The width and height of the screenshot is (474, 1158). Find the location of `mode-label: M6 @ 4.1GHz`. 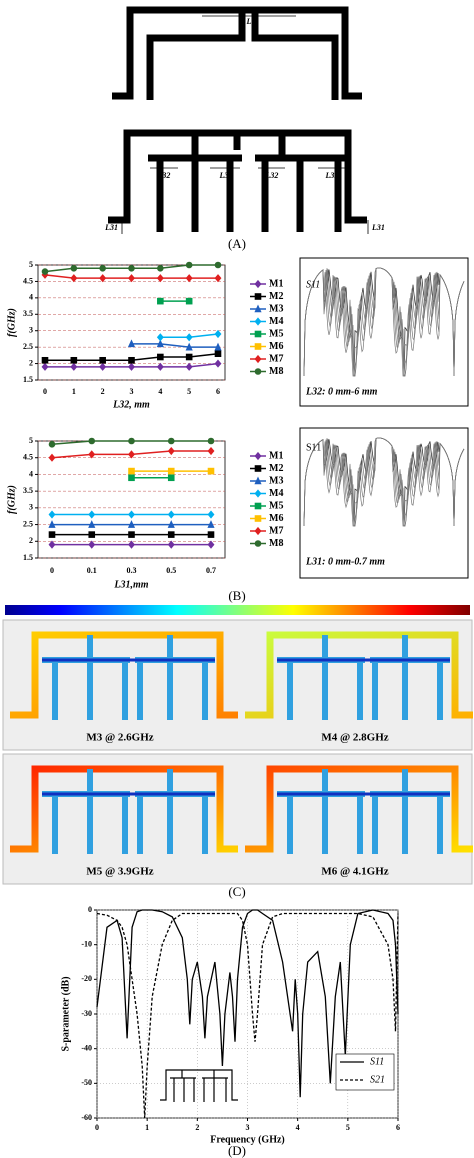

mode-label: M6 @ 4.1GHz is located at coordinates (354, 872).